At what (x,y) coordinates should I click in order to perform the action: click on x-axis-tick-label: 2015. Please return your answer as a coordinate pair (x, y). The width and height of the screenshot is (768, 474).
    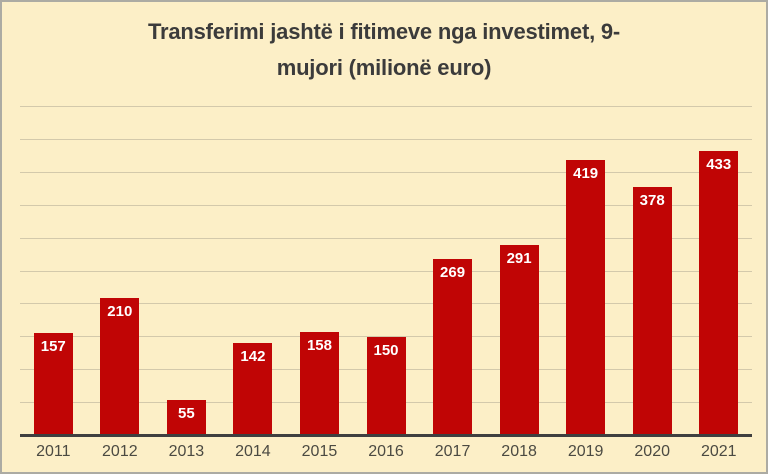
    Looking at the image, I should click on (319, 451).